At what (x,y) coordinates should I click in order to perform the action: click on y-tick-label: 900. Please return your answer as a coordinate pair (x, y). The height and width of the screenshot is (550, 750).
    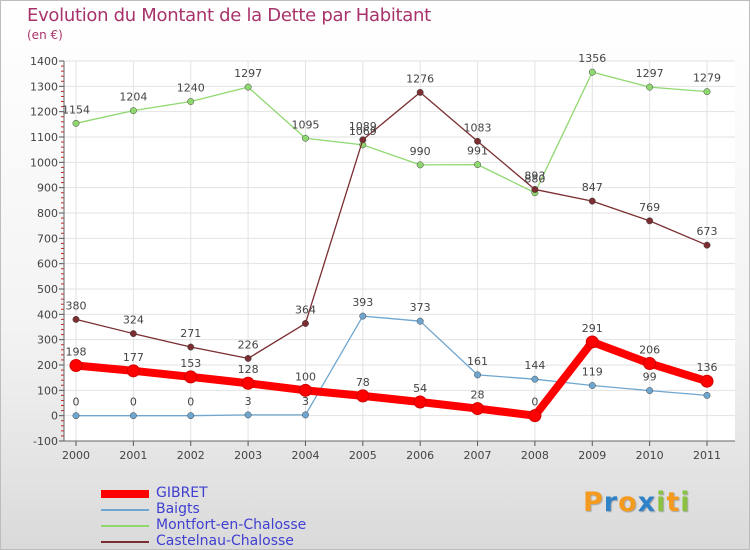
    Looking at the image, I should click on (47, 188).